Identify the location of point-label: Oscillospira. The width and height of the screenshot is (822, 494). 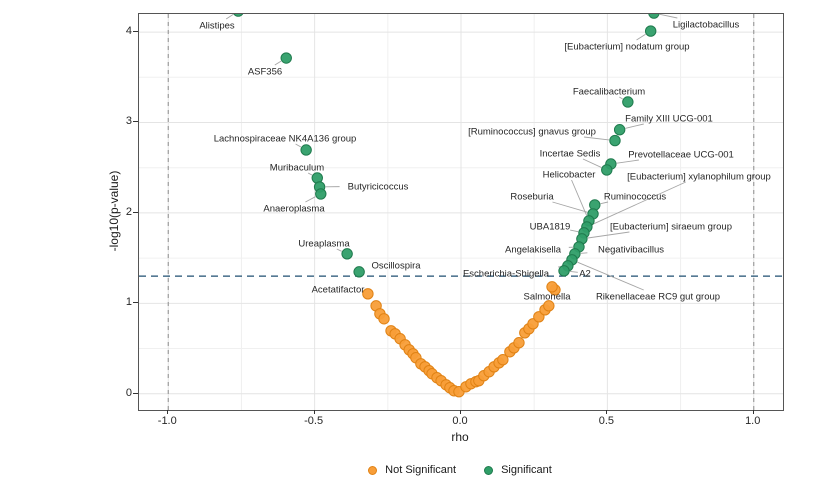
(396, 265).